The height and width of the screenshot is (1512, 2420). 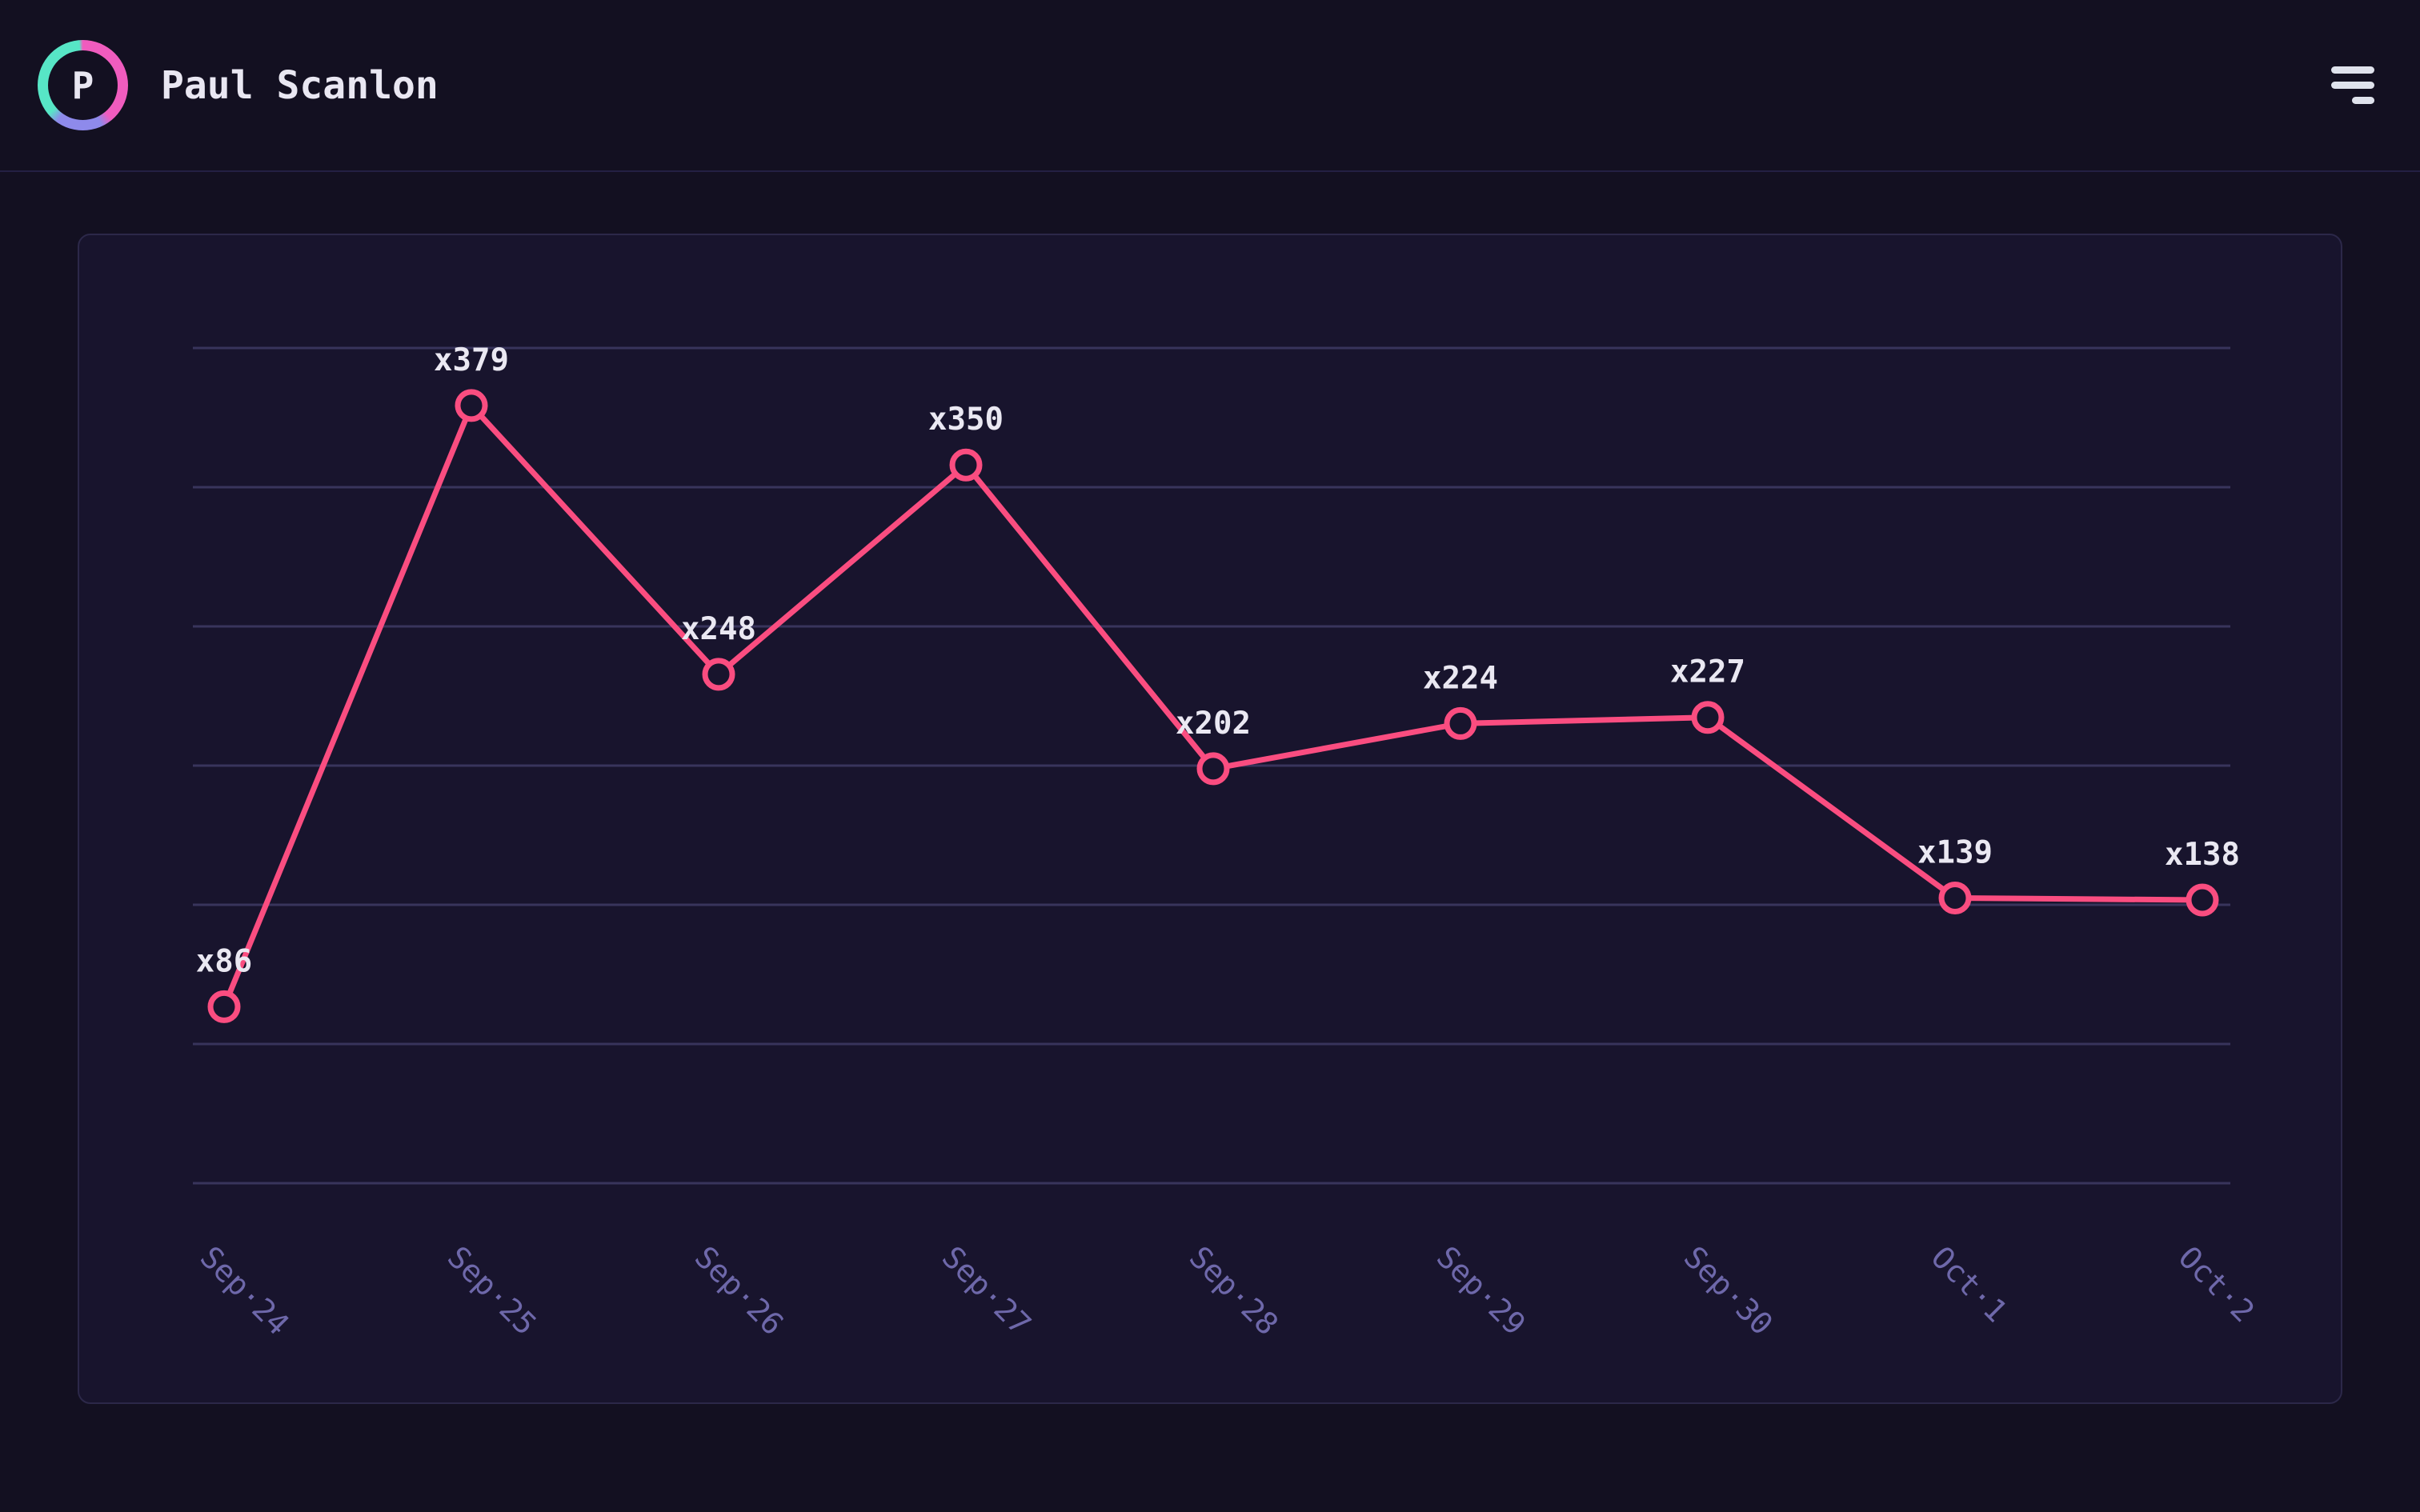 I want to click on x-axis-tick-label: Sep·24, so click(x=245, y=1290).